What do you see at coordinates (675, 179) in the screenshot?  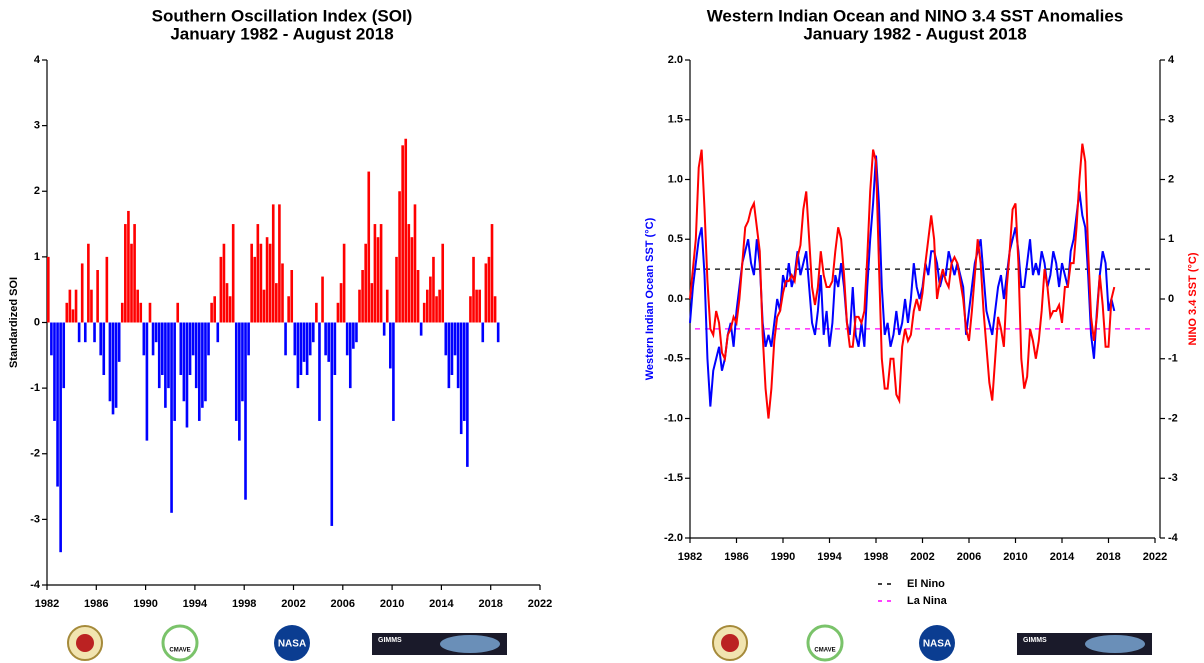 I see `y-tick-label: 1.0` at bounding box center [675, 179].